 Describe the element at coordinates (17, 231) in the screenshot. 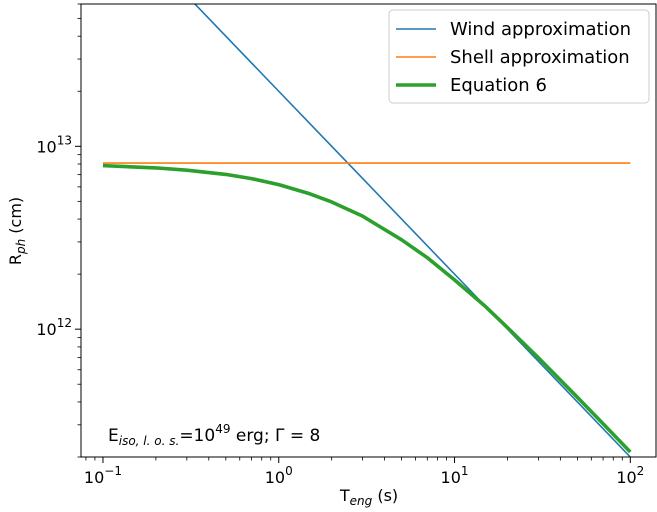

I see `y-axis-label: Rph (cm)` at that location.